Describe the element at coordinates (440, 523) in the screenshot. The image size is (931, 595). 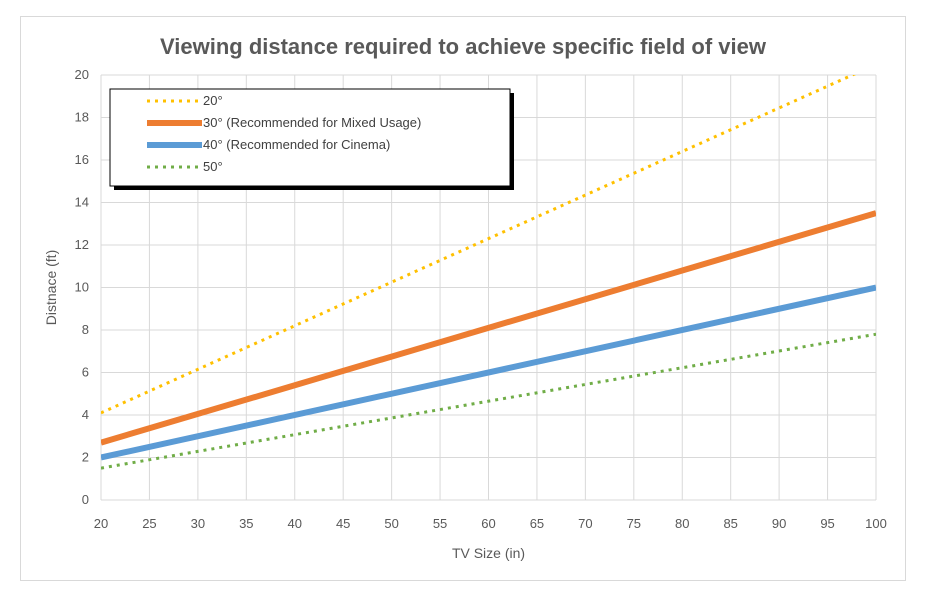
I see `x-tick-label: 55` at that location.